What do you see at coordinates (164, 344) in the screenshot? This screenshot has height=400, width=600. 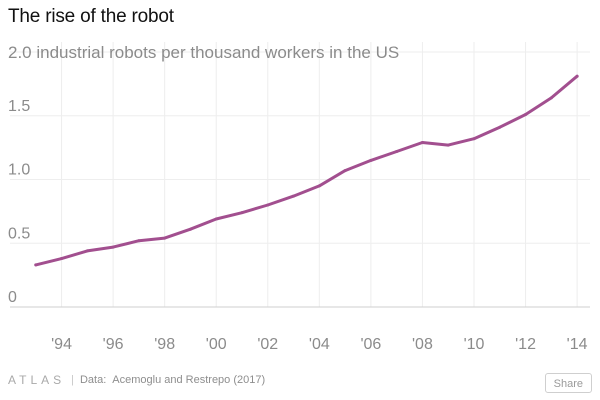 I see `x-tick-label: '98` at bounding box center [164, 344].